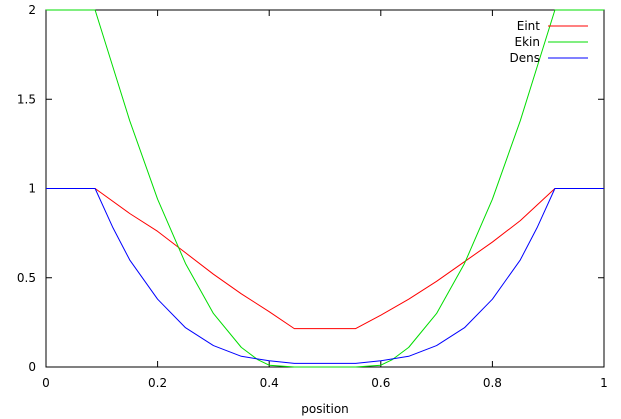 This screenshot has width=621, height=419. Describe the element at coordinates (380, 383) in the screenshot. I see `x-tick-label: 0.6` at that location.